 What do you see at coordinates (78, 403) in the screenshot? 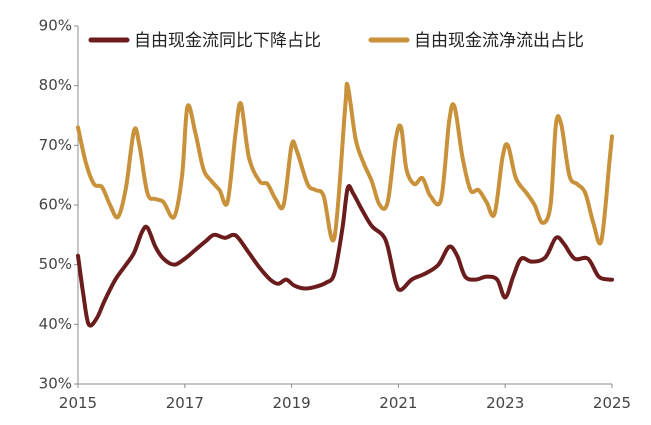
I see `x-tick-label: 2015` at bounding box center [78, 403].